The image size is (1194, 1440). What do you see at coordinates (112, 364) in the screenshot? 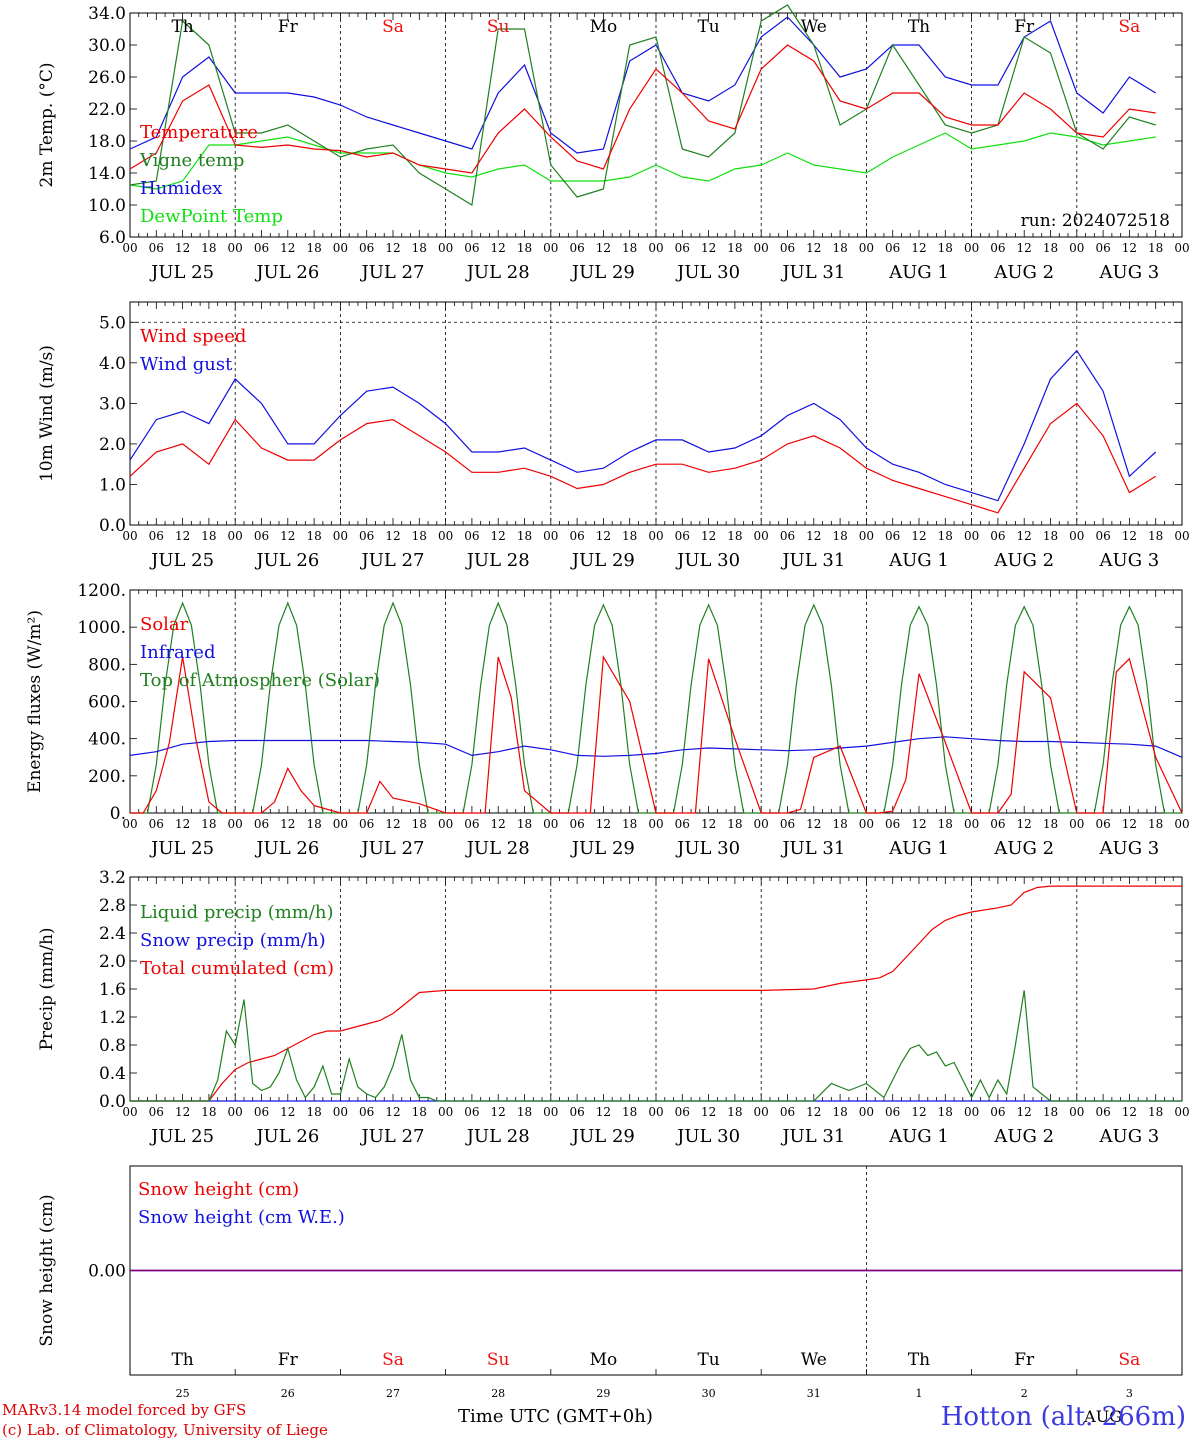
I see `y-tick-label: 4.0` at bounding box center [112, 364].